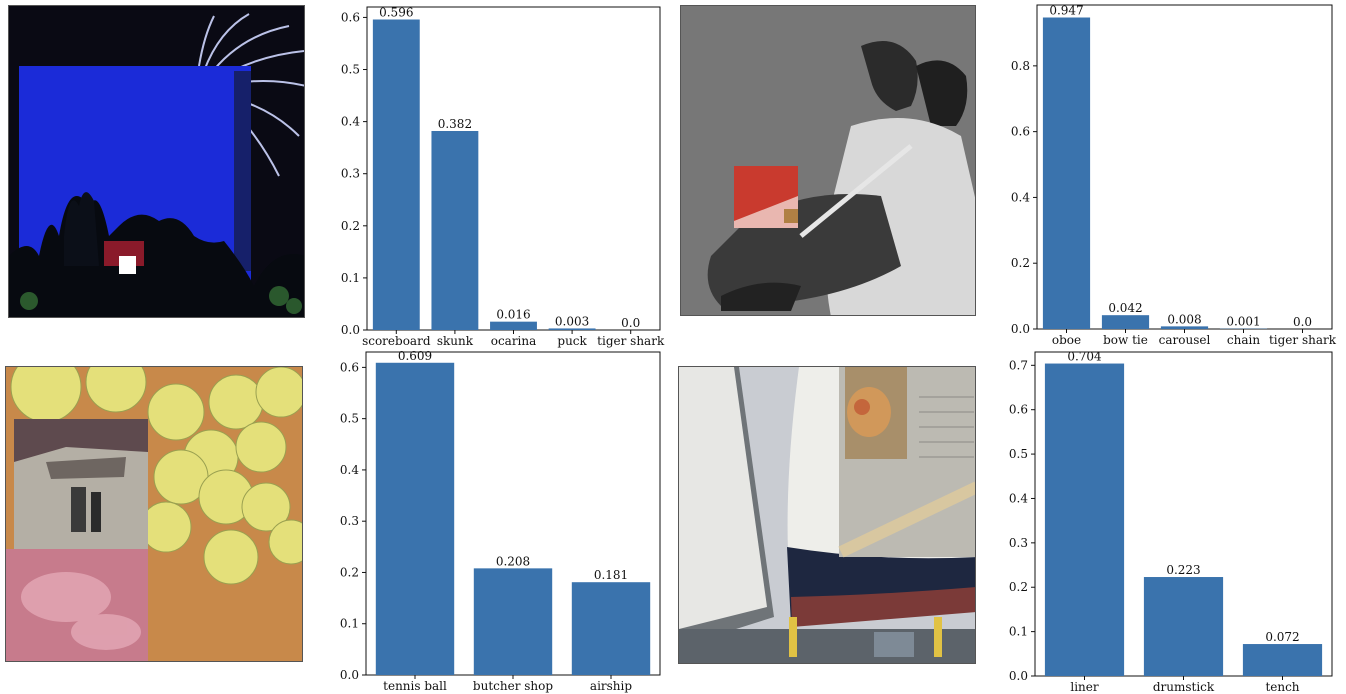 The image size is (1346, 694). Describe the element at coordinates (1243, 340) in the screenshot. I see `x-tick-label: chain` at that location.